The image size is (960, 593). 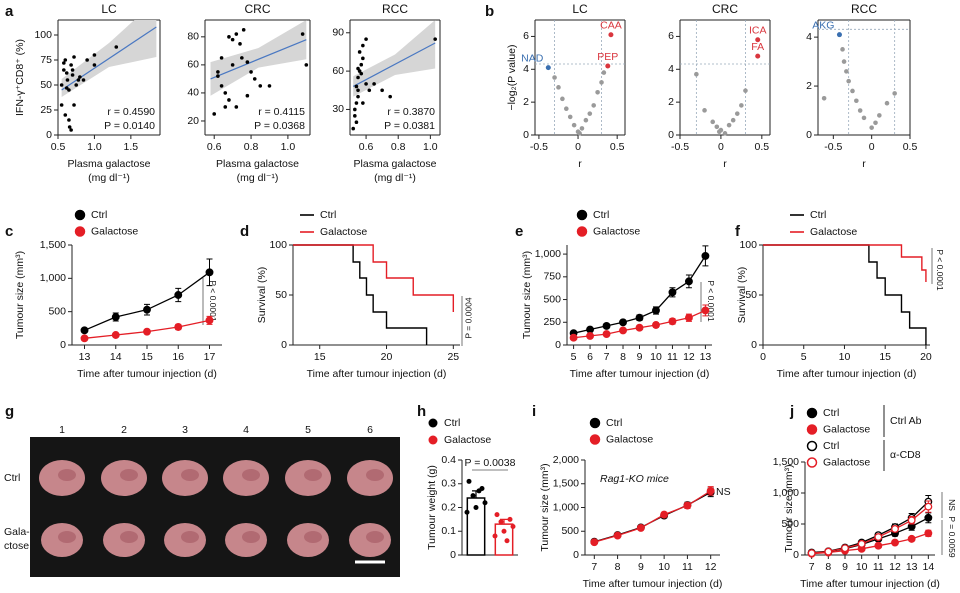 I want to click on y-tick-label: 100, so click(x=278, y=245).